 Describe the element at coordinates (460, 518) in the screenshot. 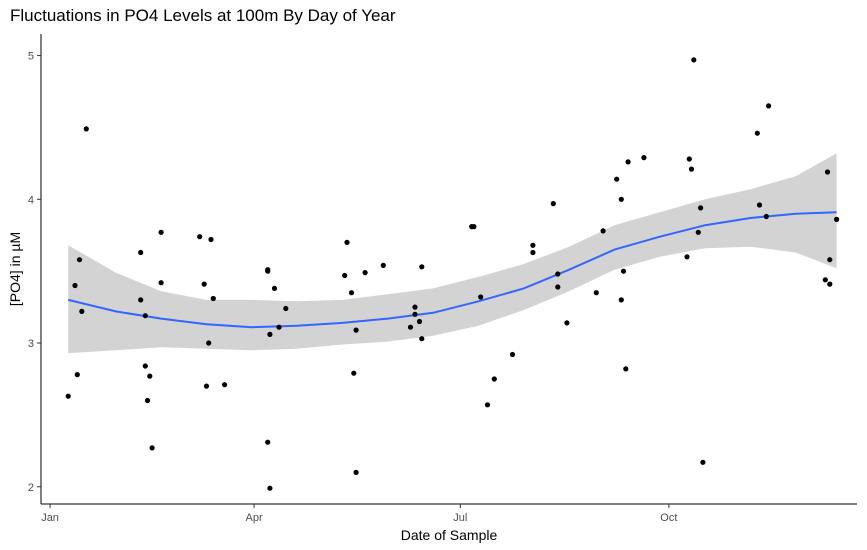

I see `x-tick-label: Jul` at that location.